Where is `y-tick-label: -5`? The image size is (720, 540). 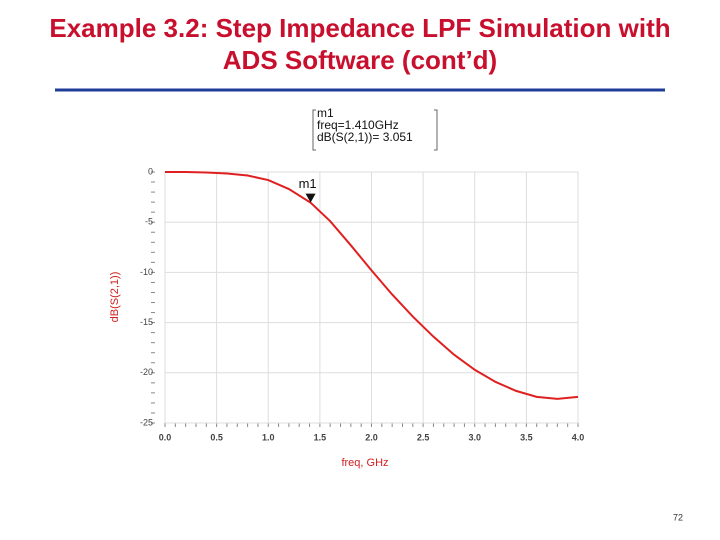 y-tick-label: -5 is located at coordinates (149, 222).